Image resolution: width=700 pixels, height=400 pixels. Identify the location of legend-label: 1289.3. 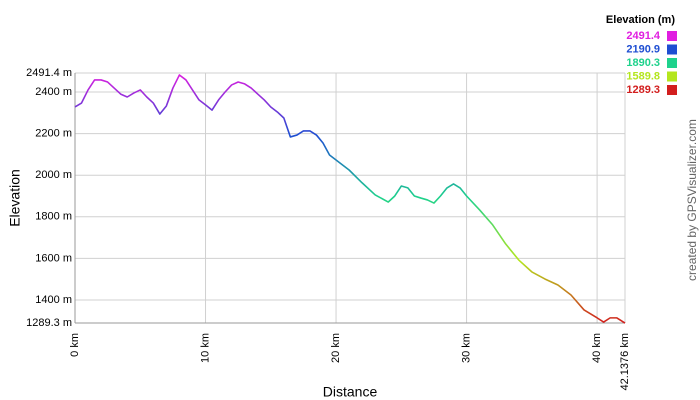
(643, 90).